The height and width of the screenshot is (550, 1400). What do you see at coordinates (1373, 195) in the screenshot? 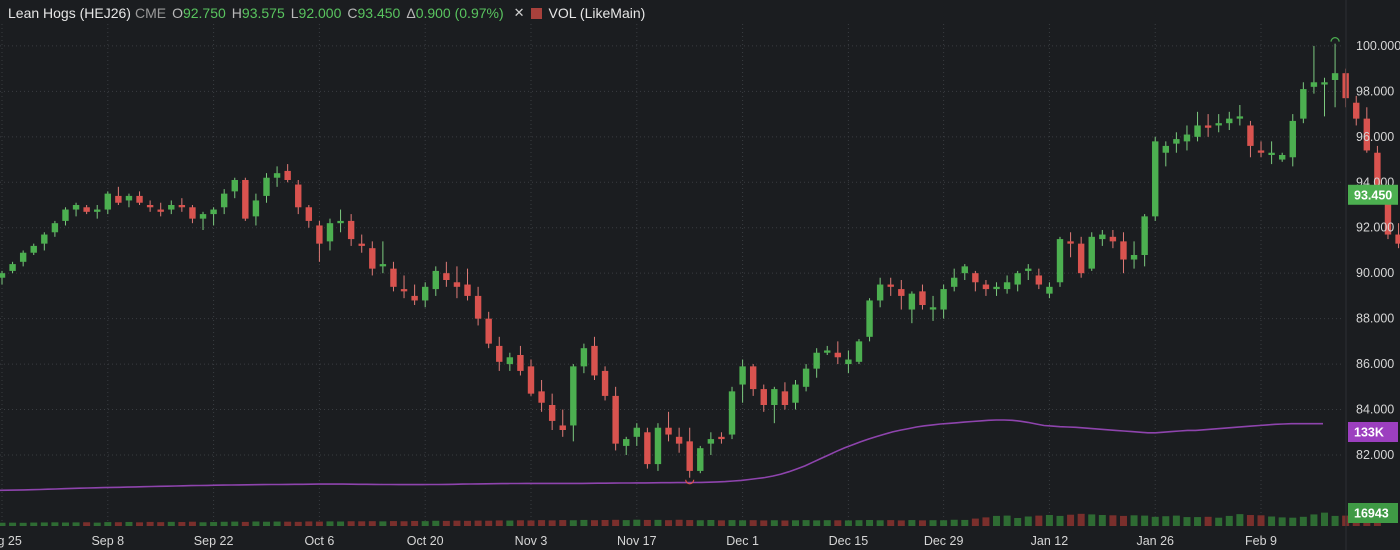
I see `last-price-badge: 93.450` at bounding box center [1373, 195].